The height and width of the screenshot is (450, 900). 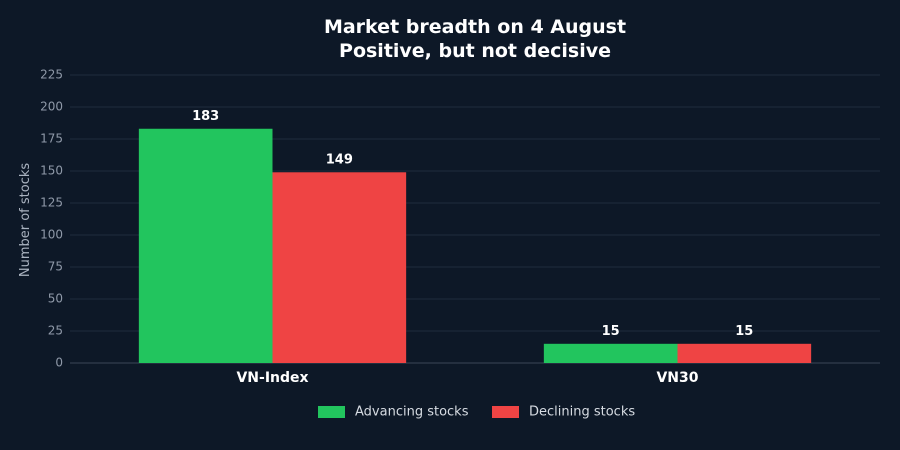 What do you see at coordinates (582, 412) in the screenshot?
I see `legend-label: Declining stocks` at bounding box center [582, 412].